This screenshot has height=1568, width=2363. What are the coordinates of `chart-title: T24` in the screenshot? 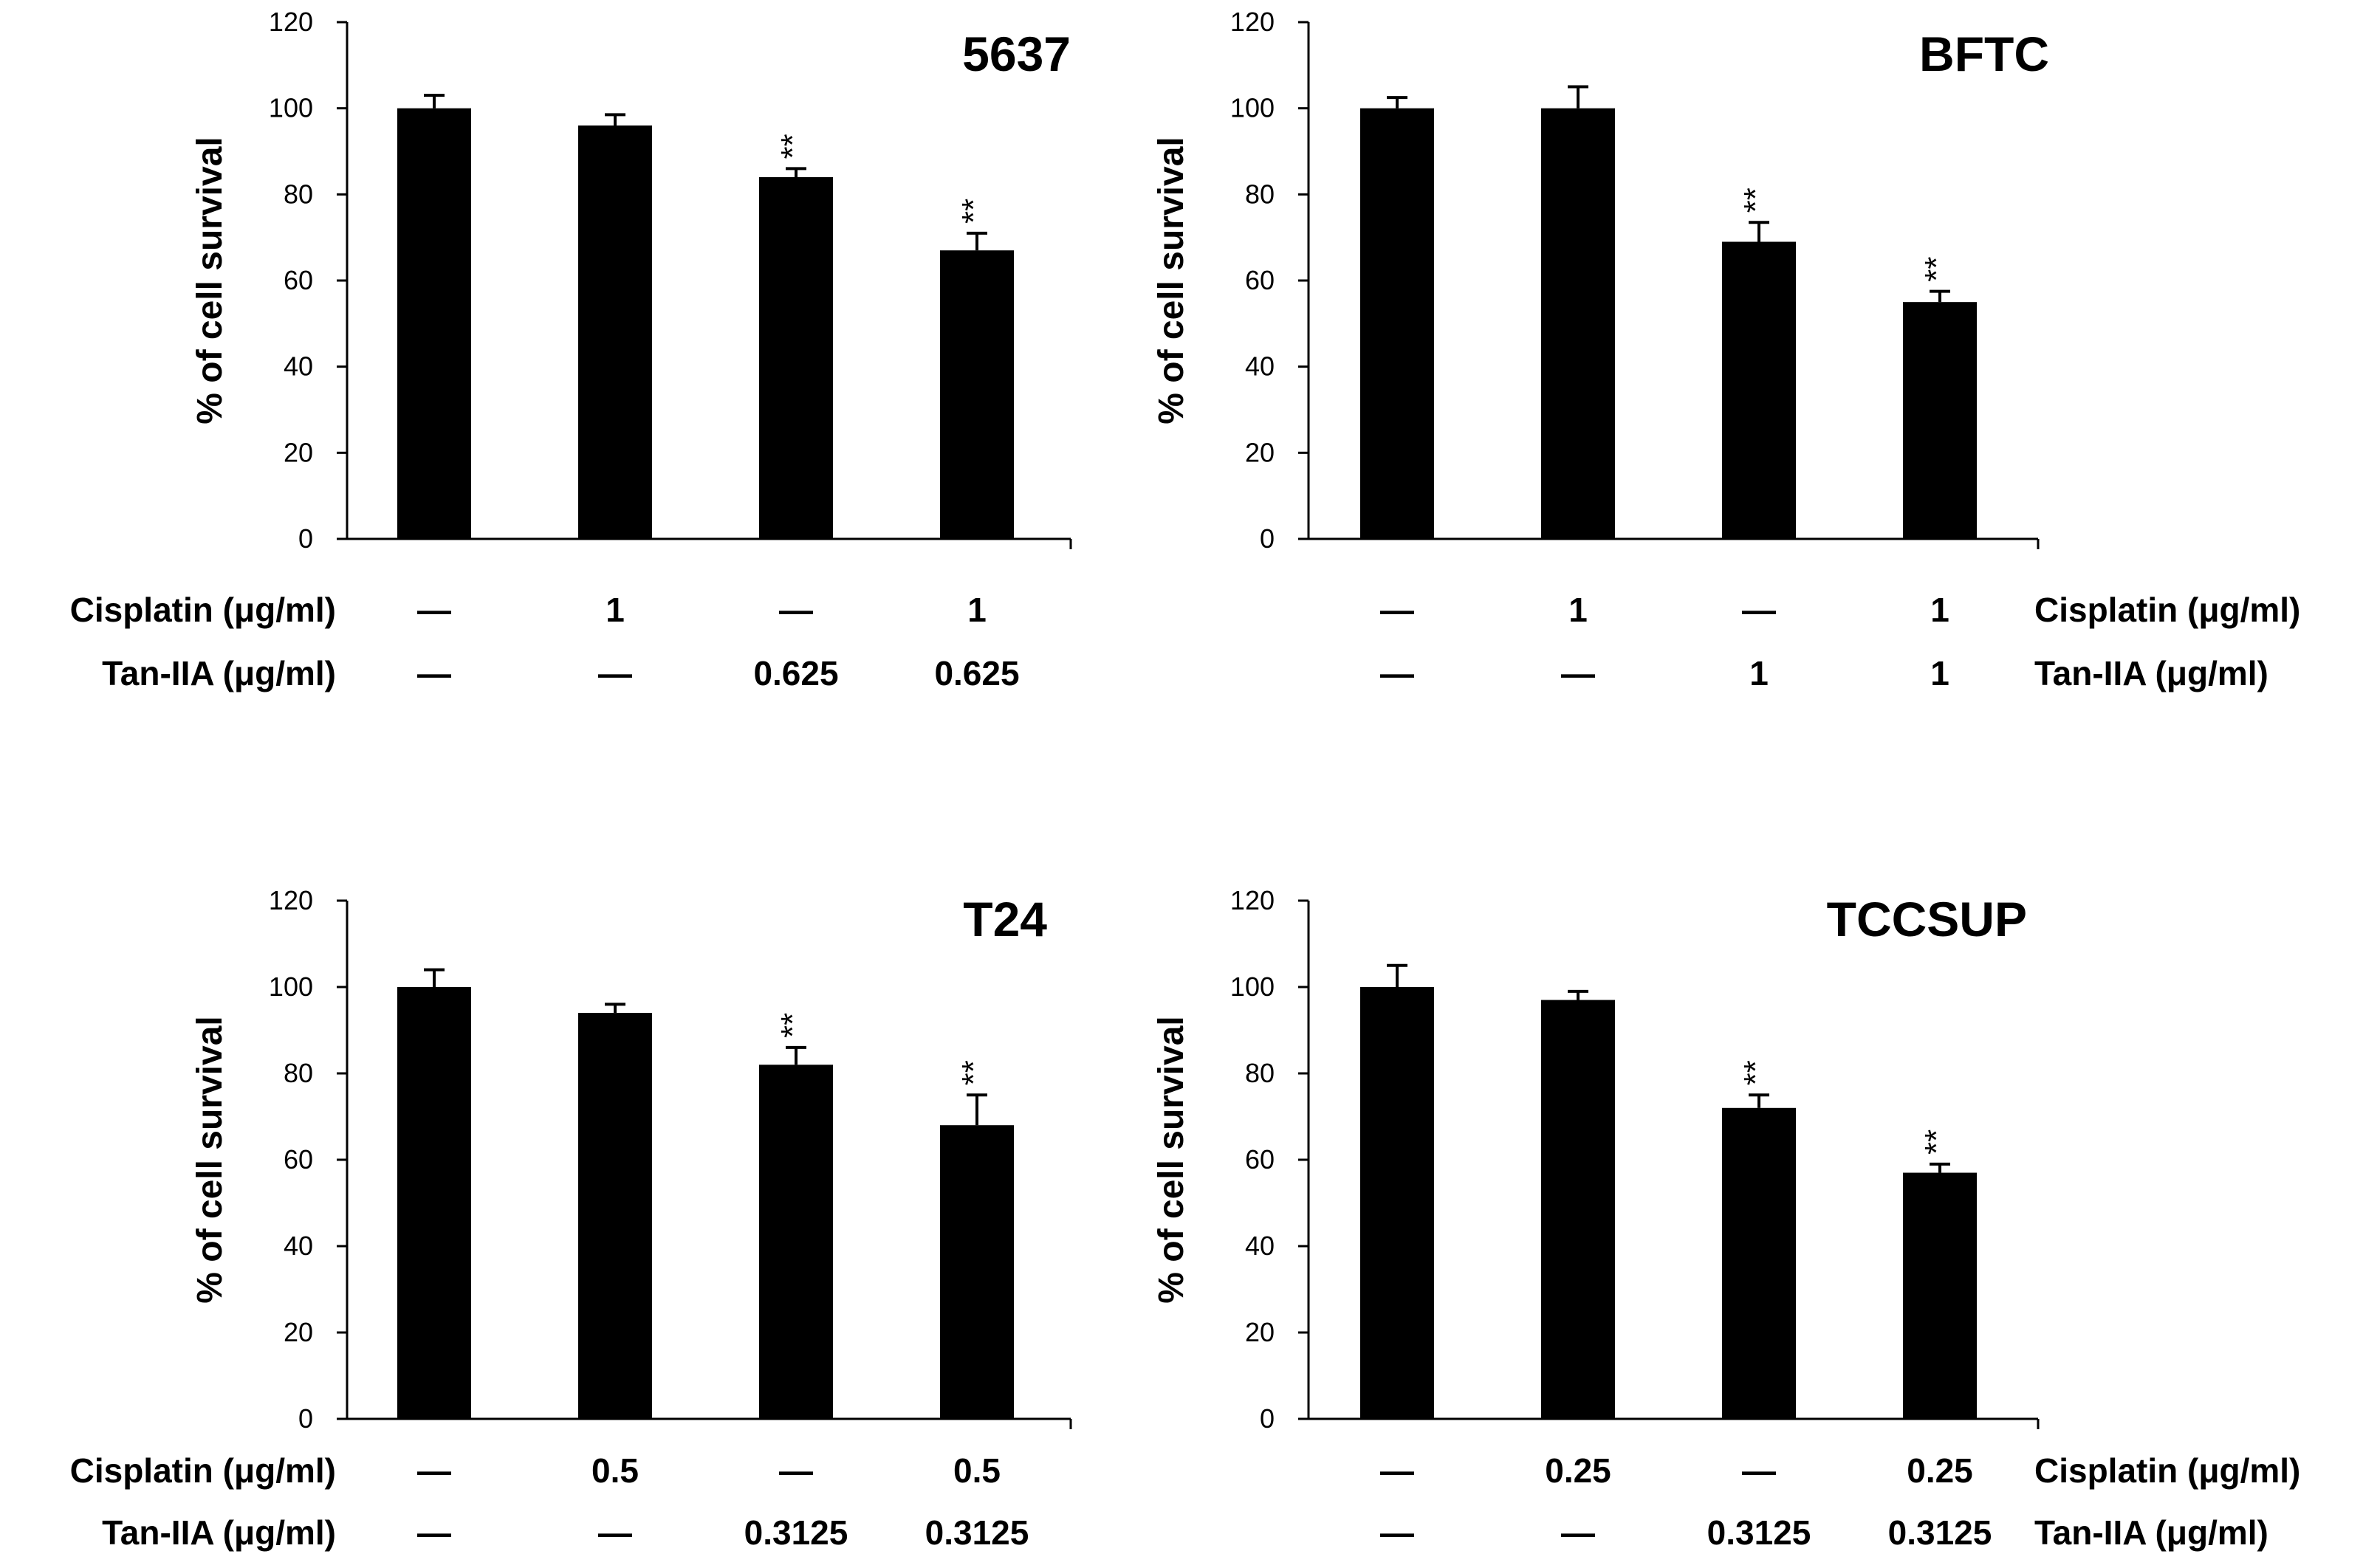 It's located at (1005, 919).